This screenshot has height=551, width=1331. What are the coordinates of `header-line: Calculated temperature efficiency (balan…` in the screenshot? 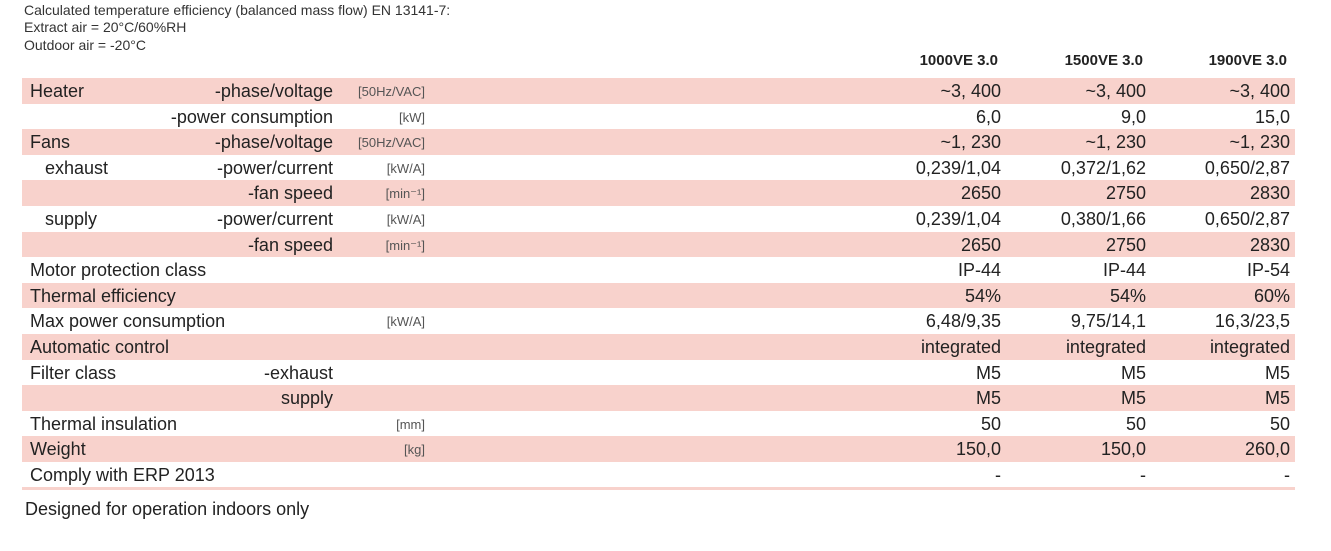 It's located at (237, 10).